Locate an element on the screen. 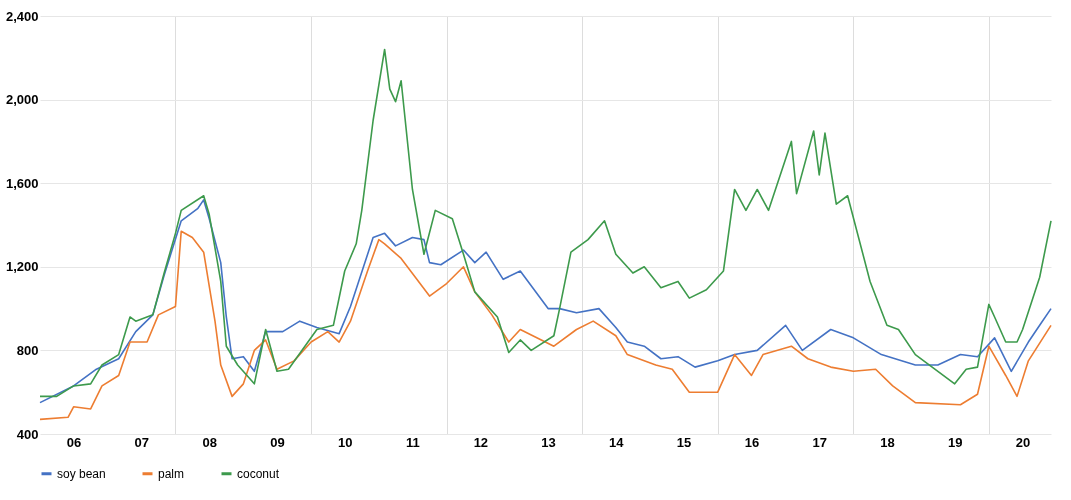 Image resolution: width=1071 pixels, height=500 pixels. x-tick-label: 11 is located at coordinates (413, 442).